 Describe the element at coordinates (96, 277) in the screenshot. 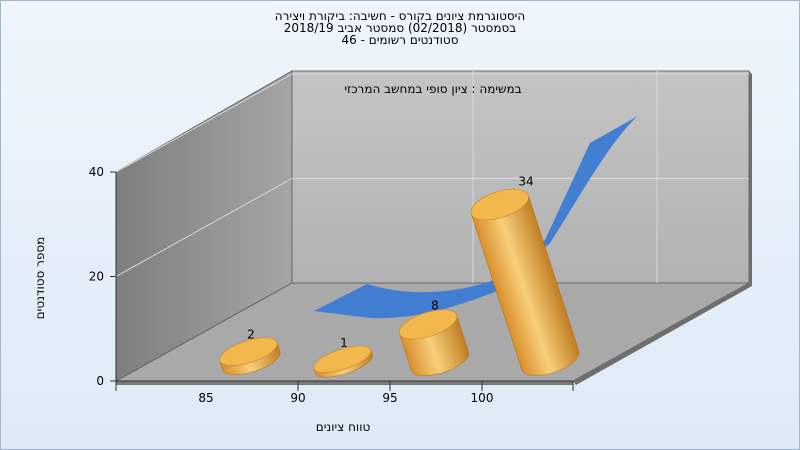

I see `y-tick-label-1: 20` at that location.